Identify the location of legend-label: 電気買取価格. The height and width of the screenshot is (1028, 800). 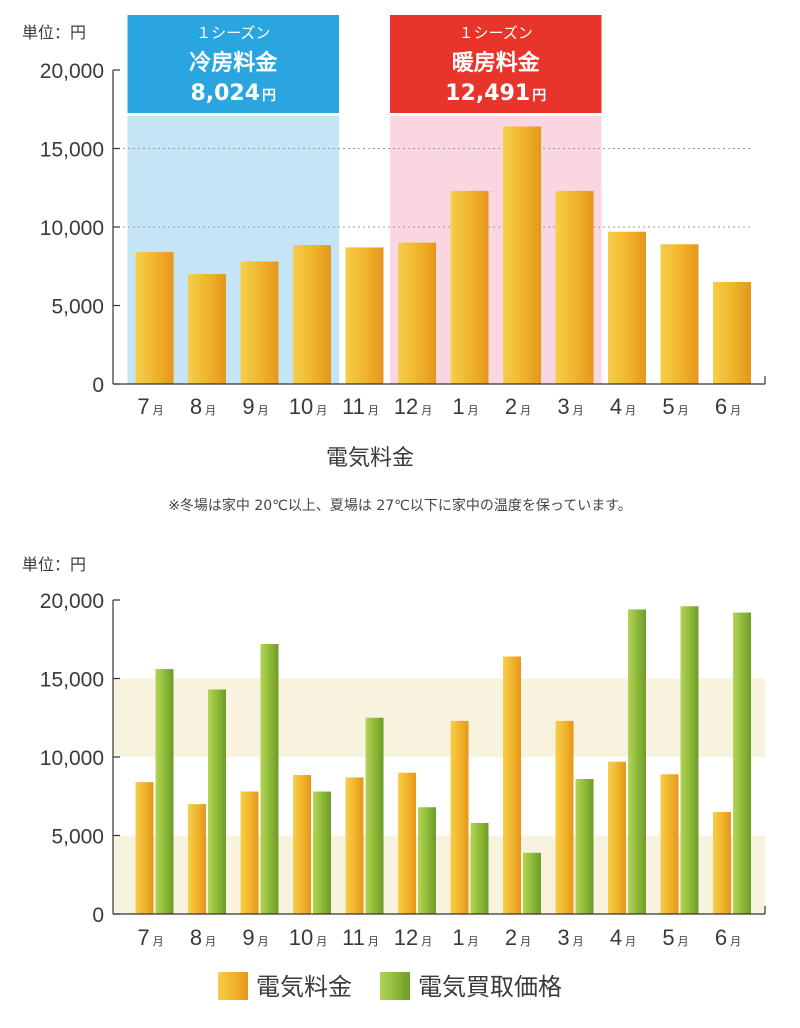
(490, 987).